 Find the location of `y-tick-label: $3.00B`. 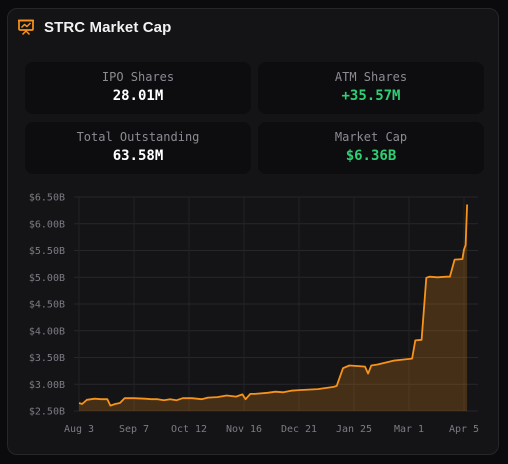

y-tick-label: $3.00B is located at coordinates (47, 385).